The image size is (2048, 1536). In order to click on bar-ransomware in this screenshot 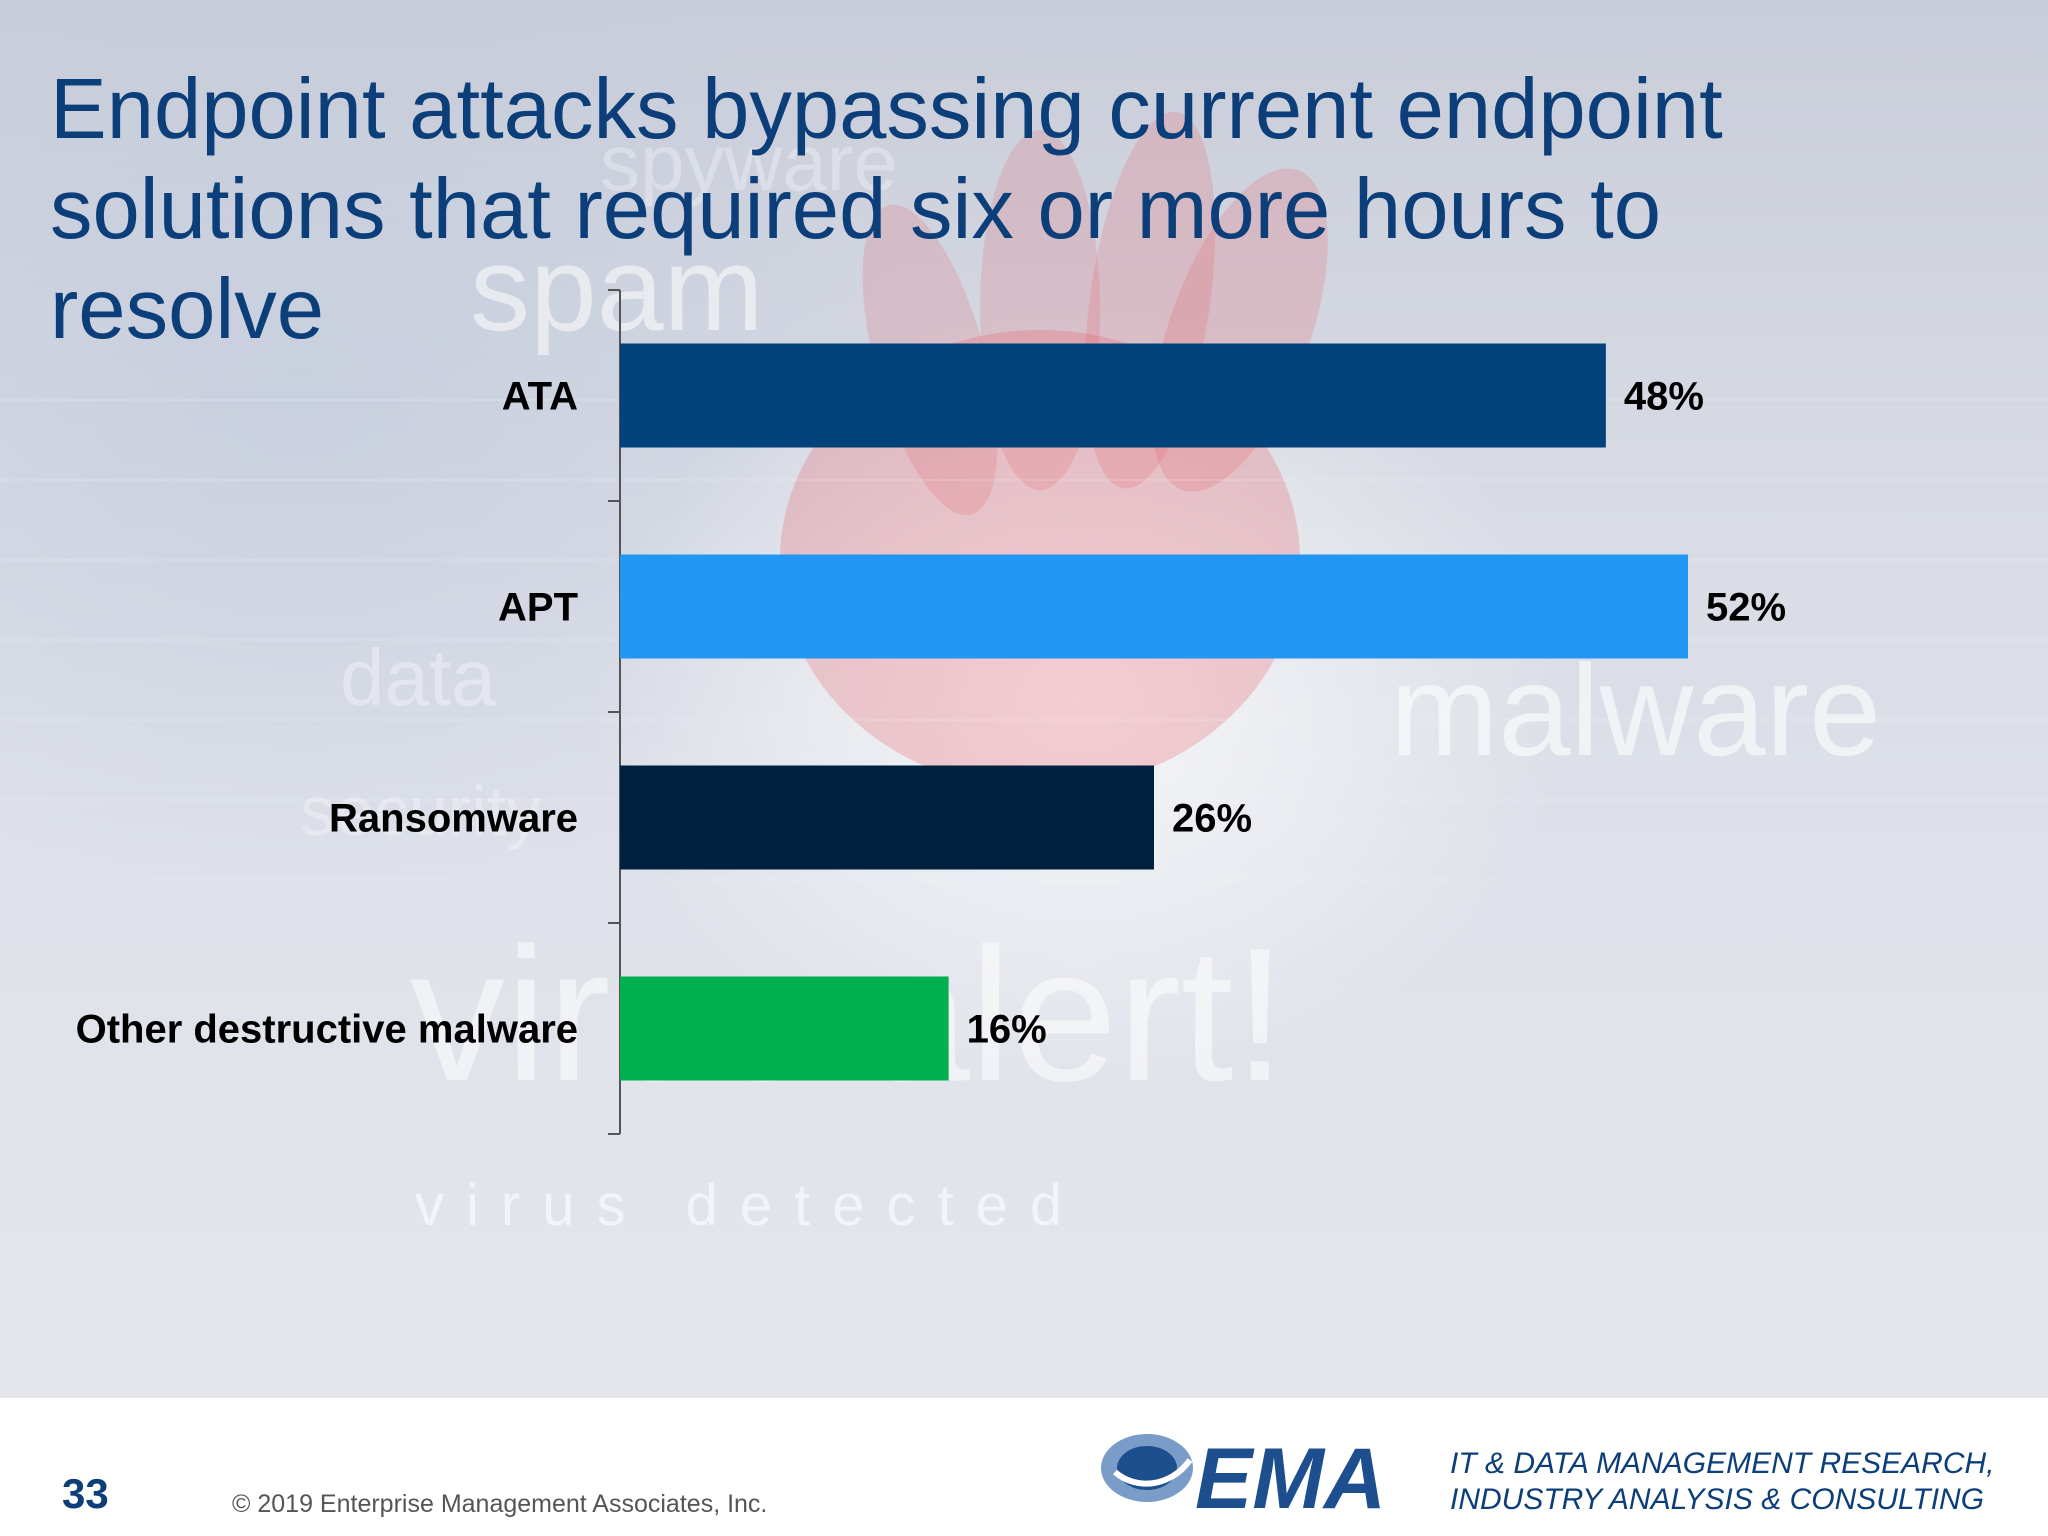, I will do `click(887, 817)`.